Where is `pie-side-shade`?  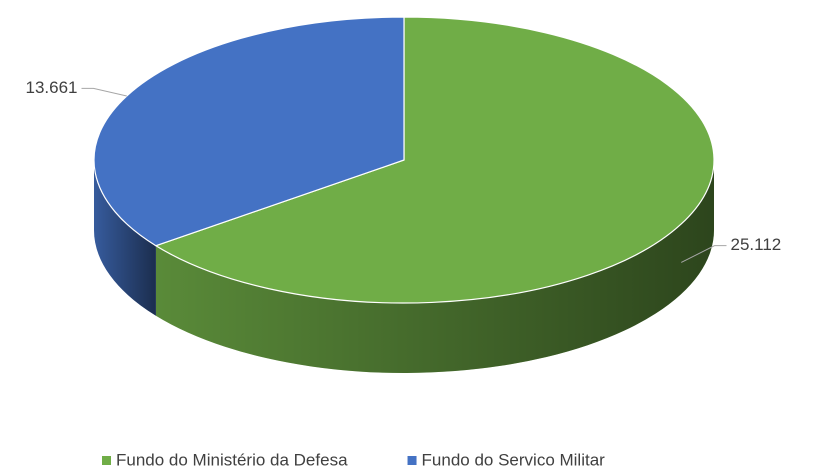 pie-side-shade is located at coordinates (125, 238).